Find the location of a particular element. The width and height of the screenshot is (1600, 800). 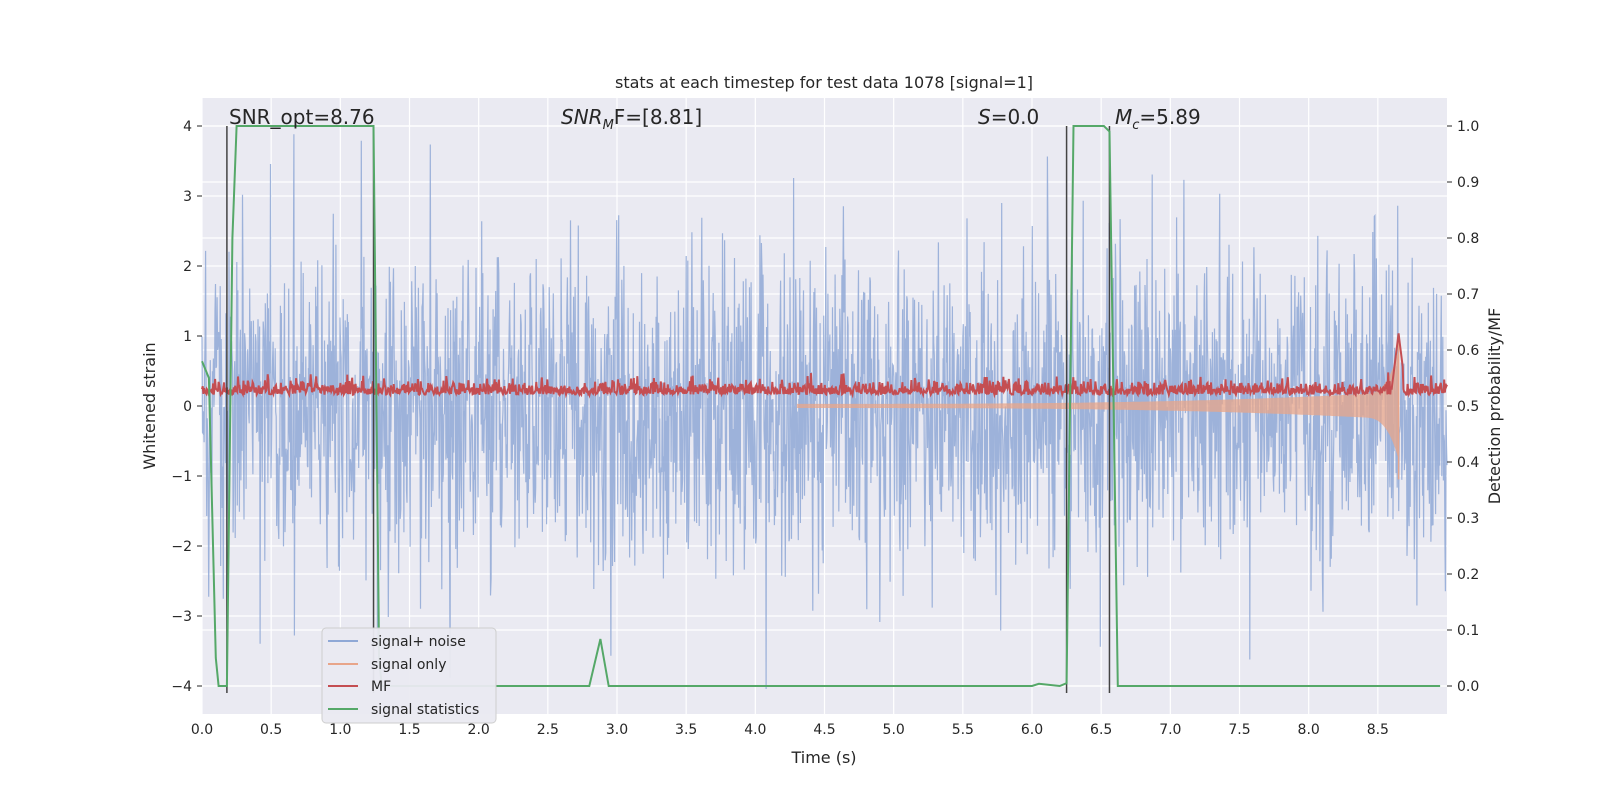

y-right-tick-label: 0.7 is located at coordinates (1468, 295).